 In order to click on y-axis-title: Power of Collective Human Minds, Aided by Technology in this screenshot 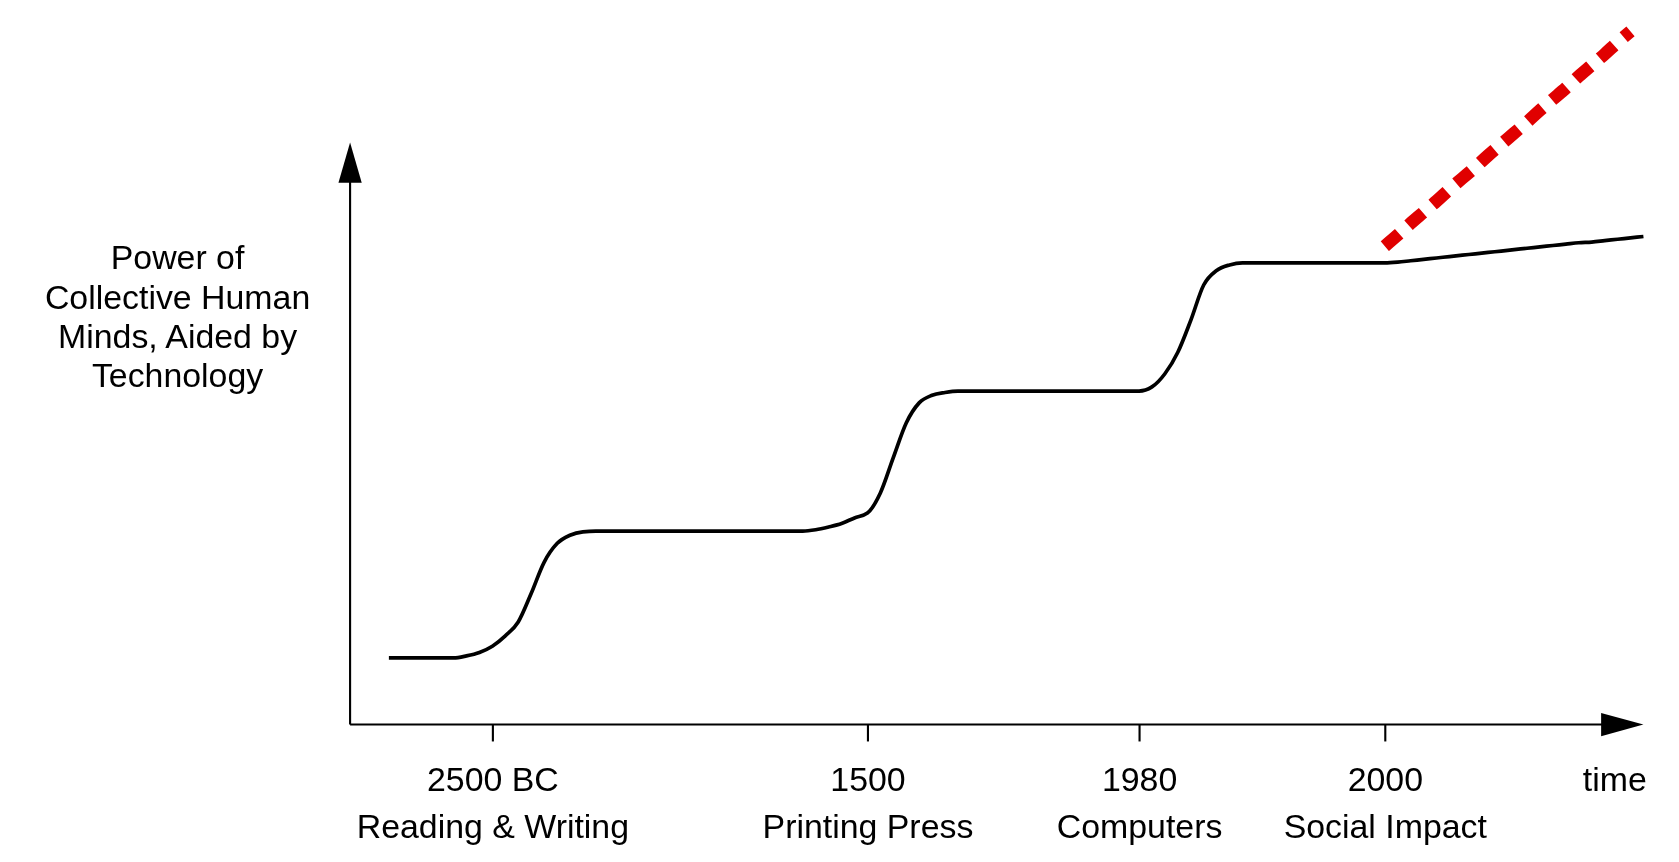, I will do `click(177, 316)`.